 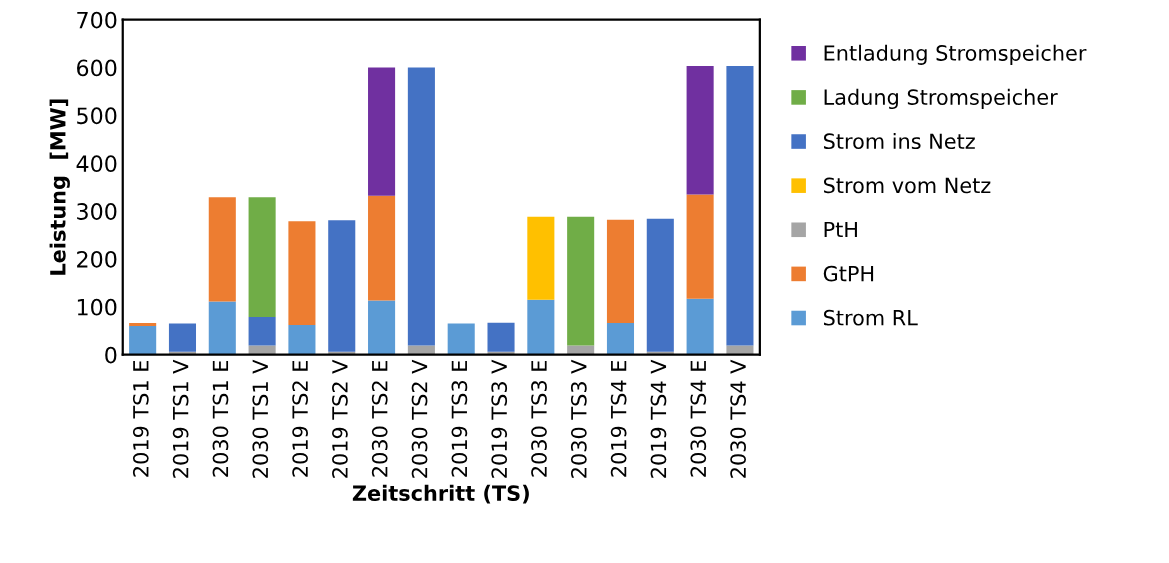 I want to click on y-tick-label: 300, so click(x=97, y=211).